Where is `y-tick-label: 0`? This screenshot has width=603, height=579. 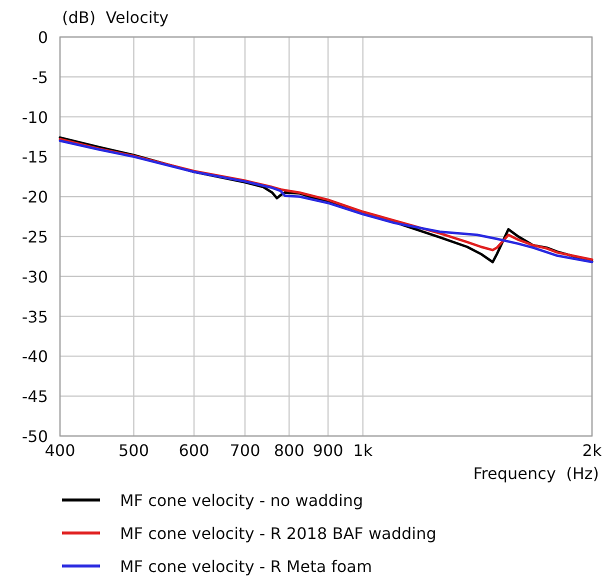
y-tick-label: 0 is located at coordinates (43, 37).